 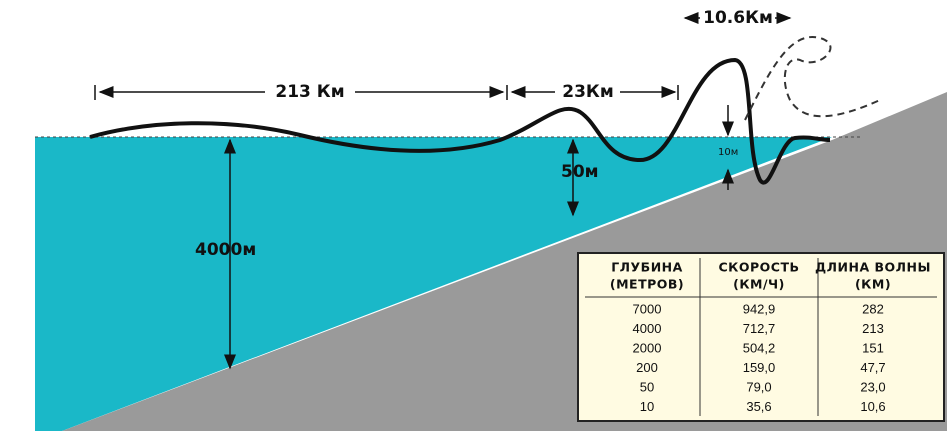 I want to click on table-cell: 151, so click(x=873, y=347).